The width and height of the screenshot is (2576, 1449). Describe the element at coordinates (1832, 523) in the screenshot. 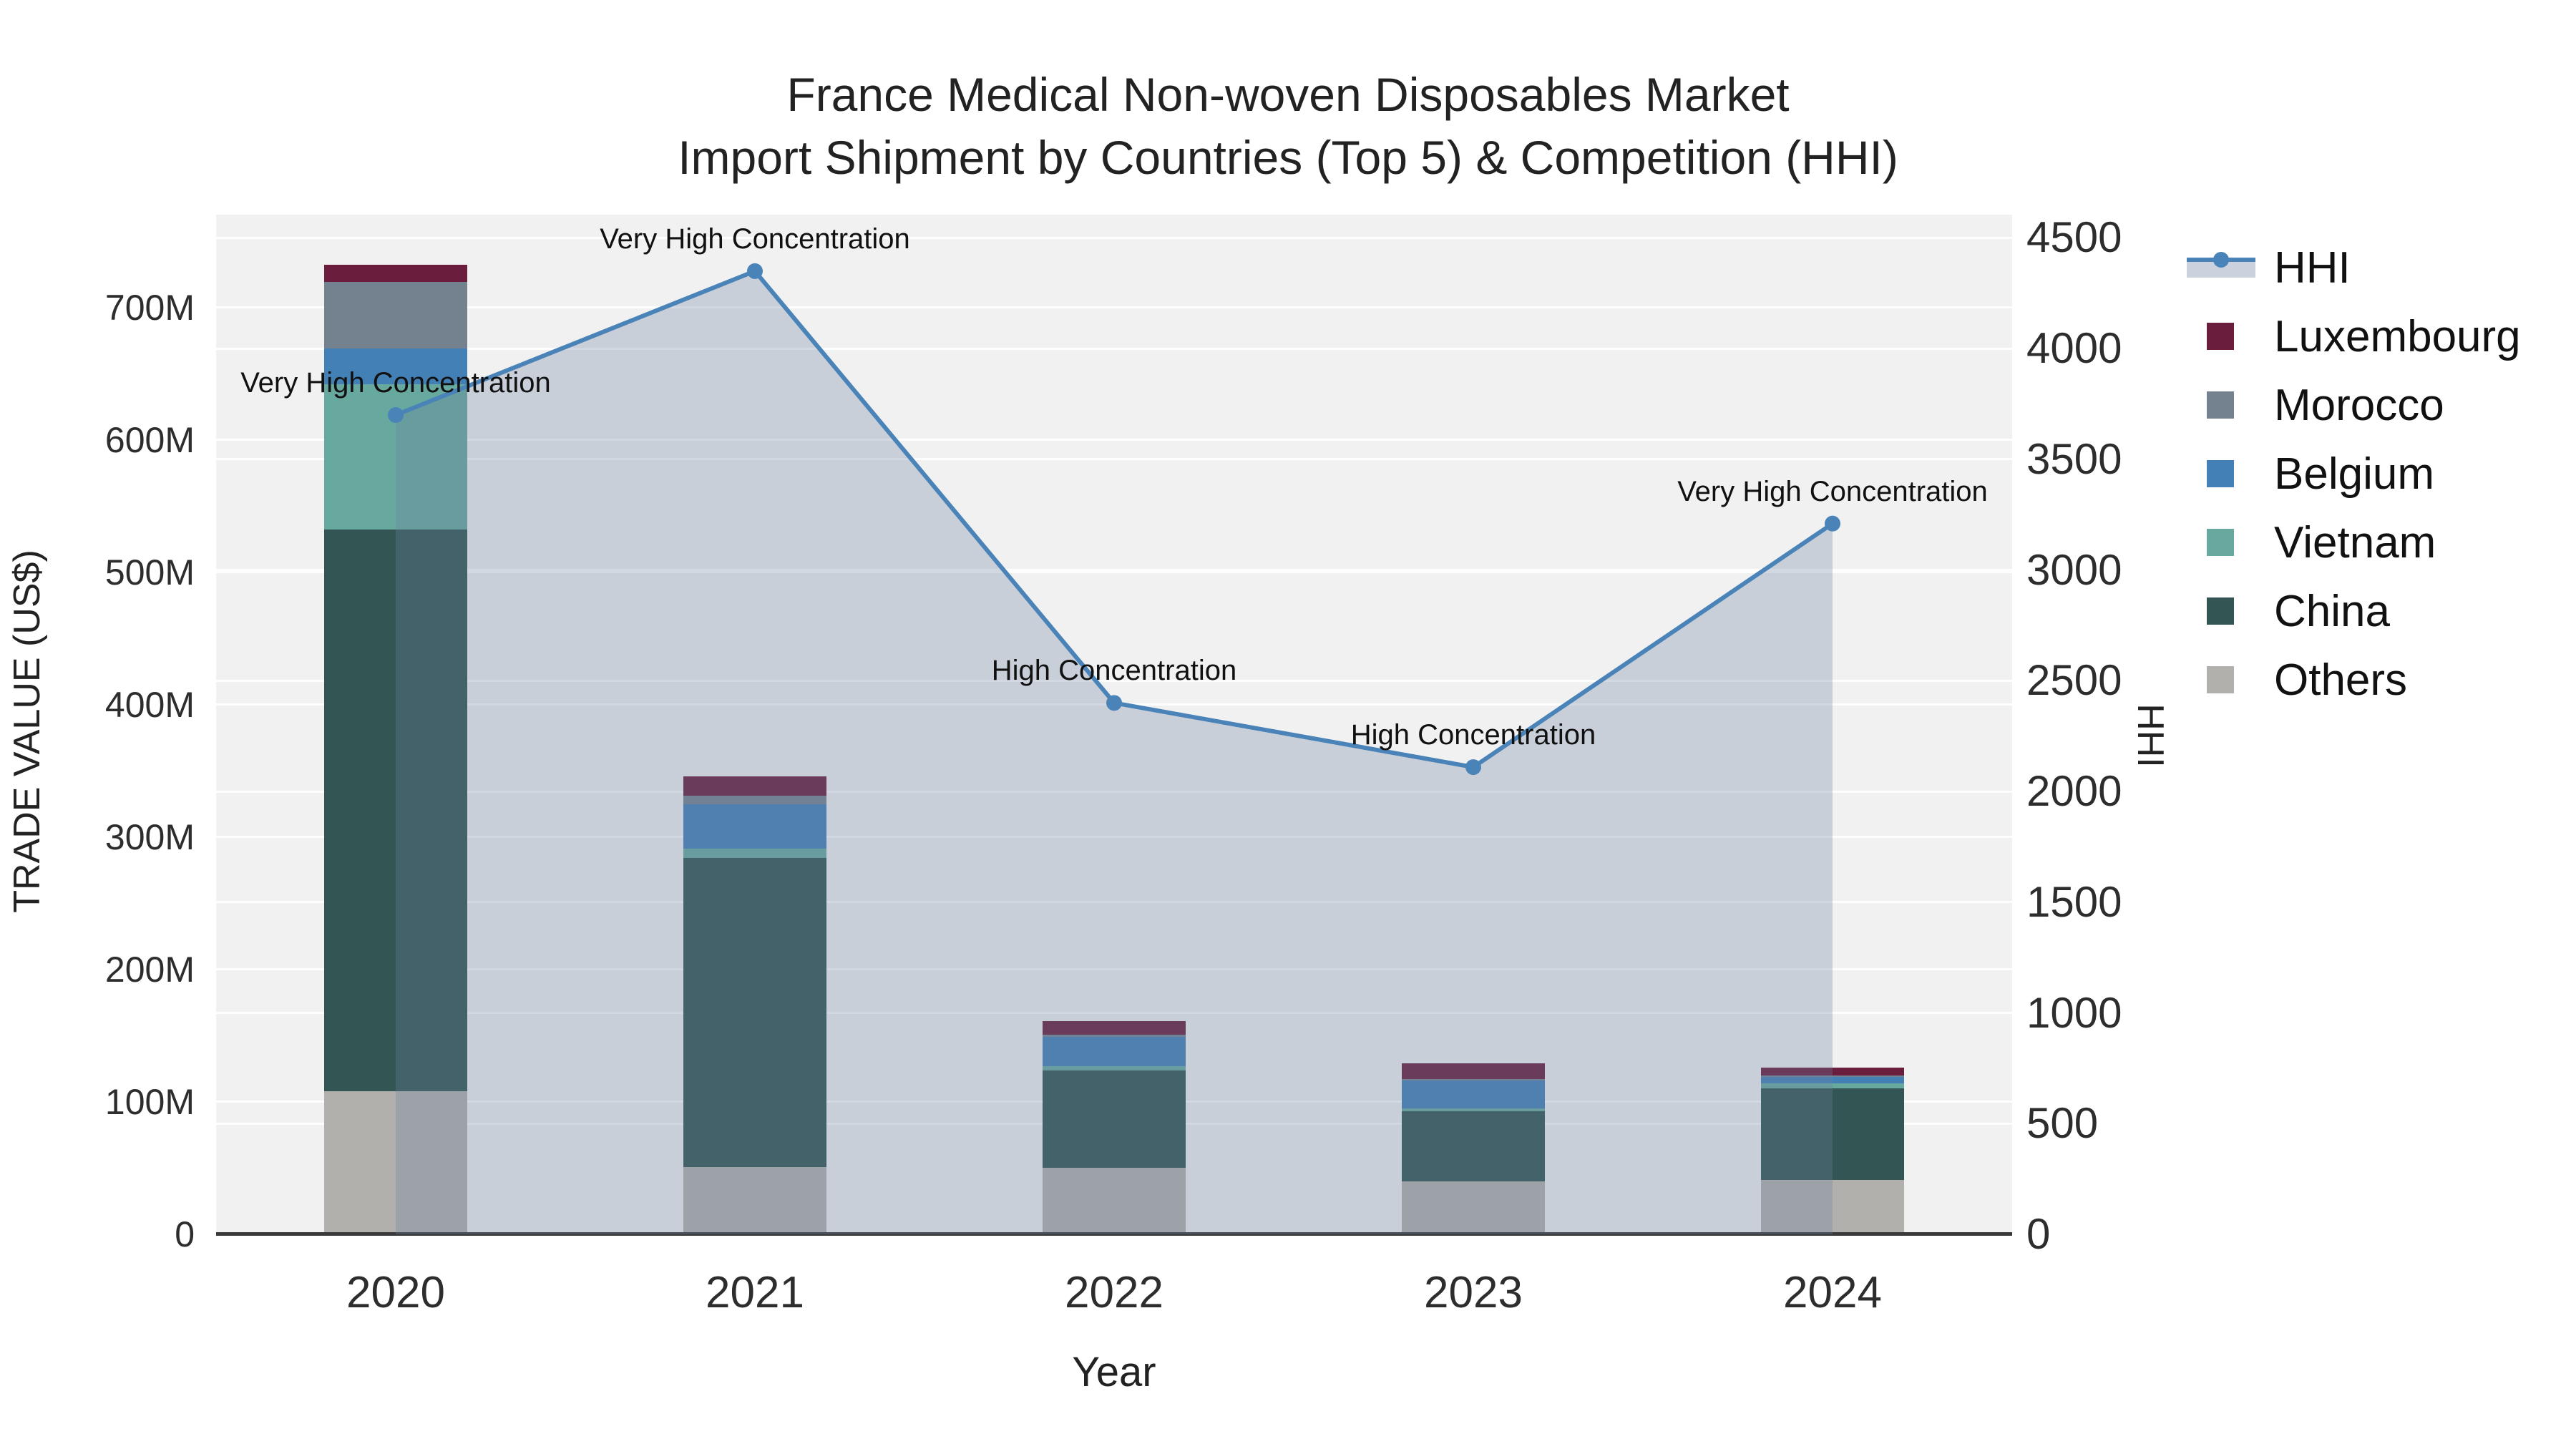

I see `hhi-marker-2024` at that location.